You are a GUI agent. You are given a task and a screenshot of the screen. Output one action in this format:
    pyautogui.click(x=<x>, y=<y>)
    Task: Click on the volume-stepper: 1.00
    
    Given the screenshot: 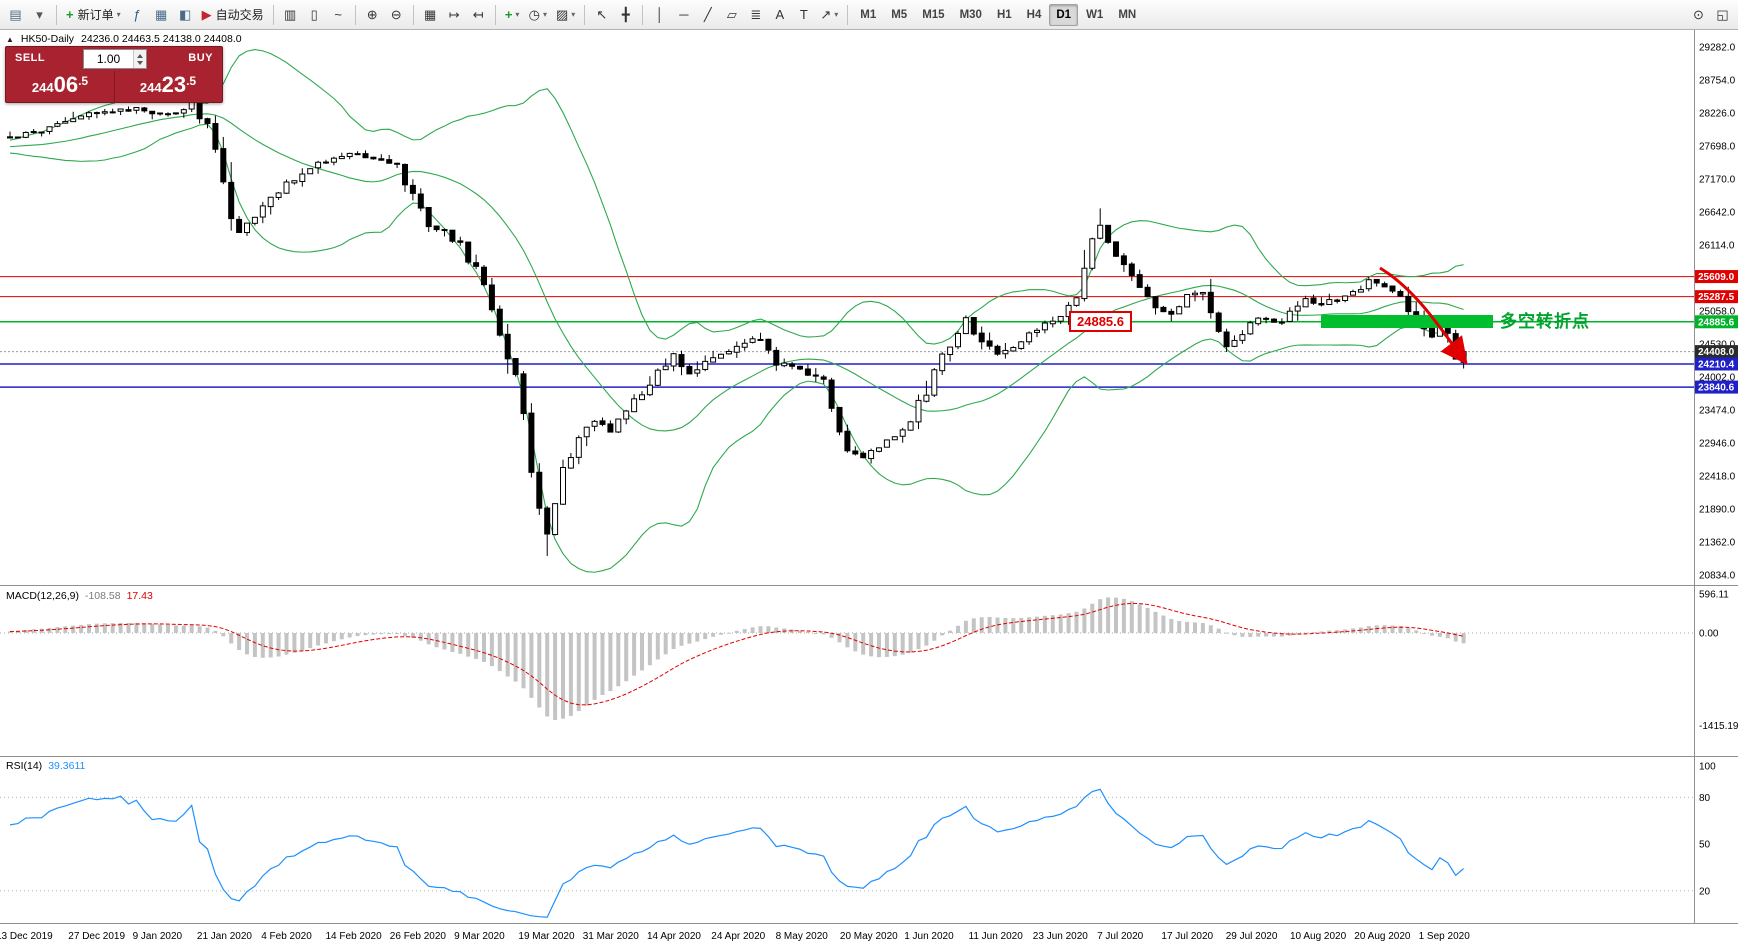 What is the action you would take?
    pyautogui.click(x=115, y=59)
    